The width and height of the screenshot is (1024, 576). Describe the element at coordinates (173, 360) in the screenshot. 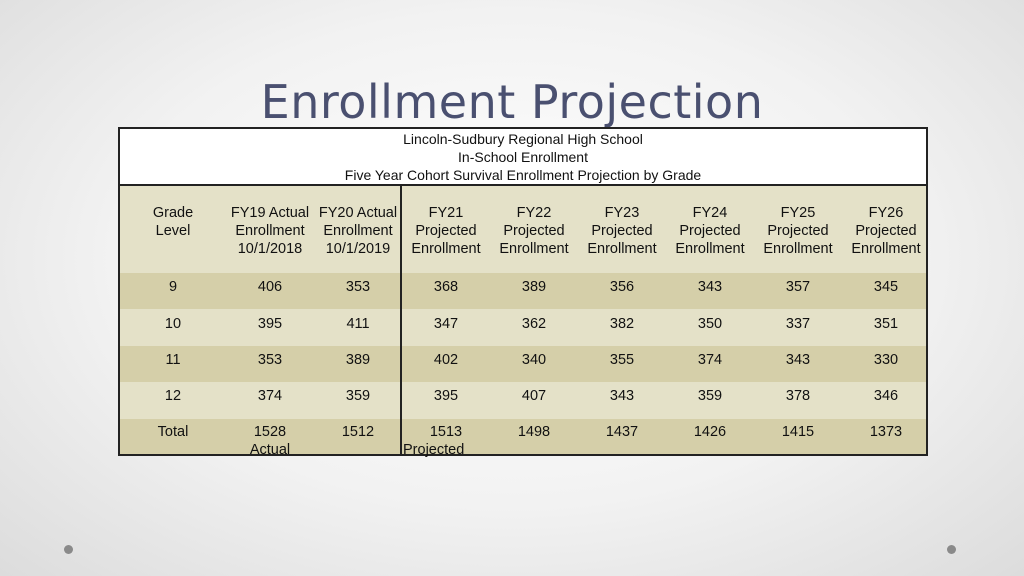

I see `row-label: 11` at that location.